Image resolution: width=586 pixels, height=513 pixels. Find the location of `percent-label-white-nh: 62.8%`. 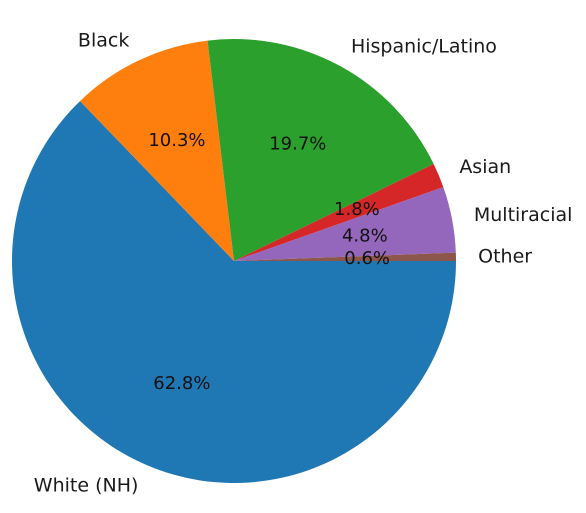

percent-label-white-nh: 62.8% is located at coordinates (181, 383).